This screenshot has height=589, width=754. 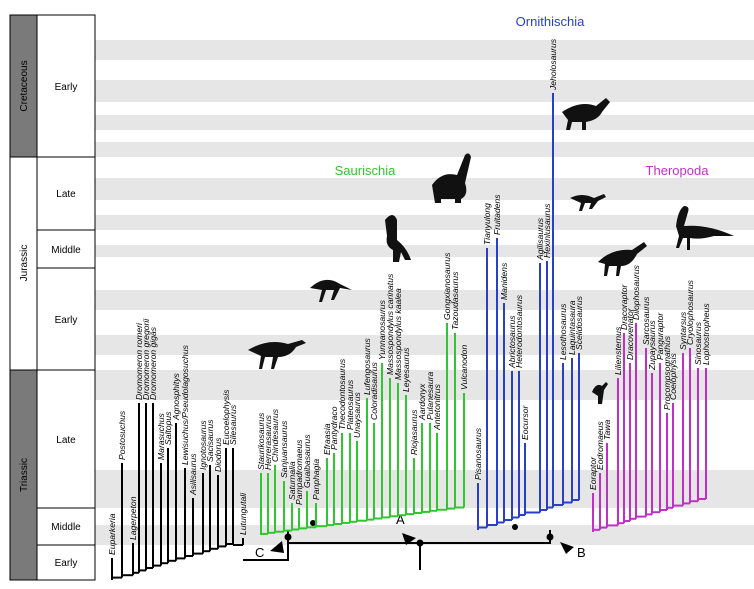 I want to click on taxon-label: Pulanesaura, so click(x=430, y=396).